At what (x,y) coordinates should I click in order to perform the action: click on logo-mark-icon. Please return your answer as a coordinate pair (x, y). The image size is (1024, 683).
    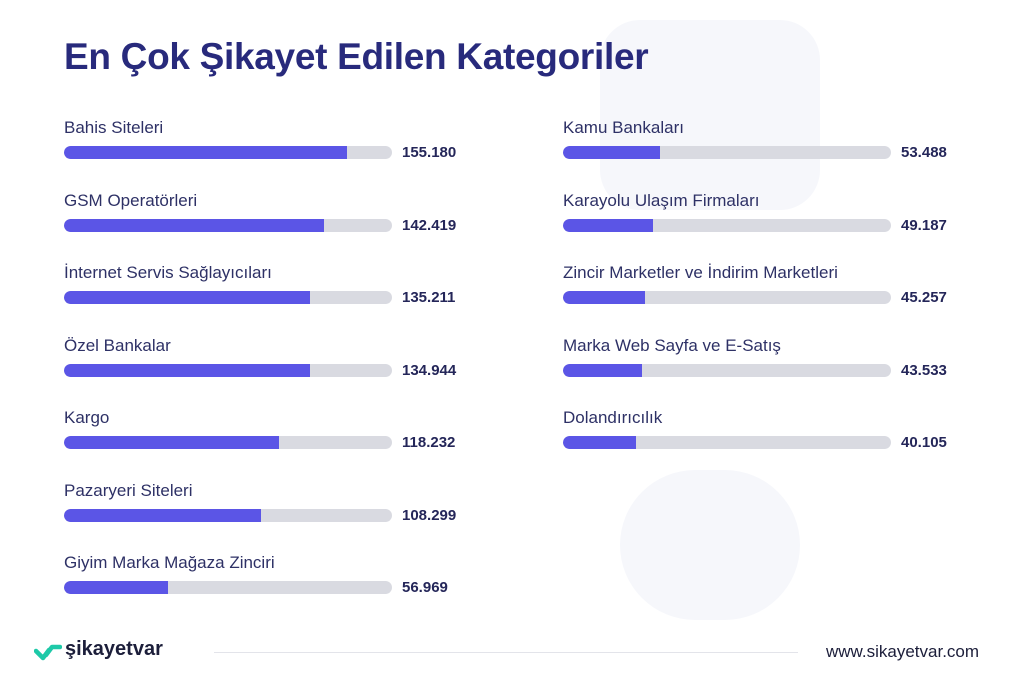
    Looking at the image, I should click on (48, 652).